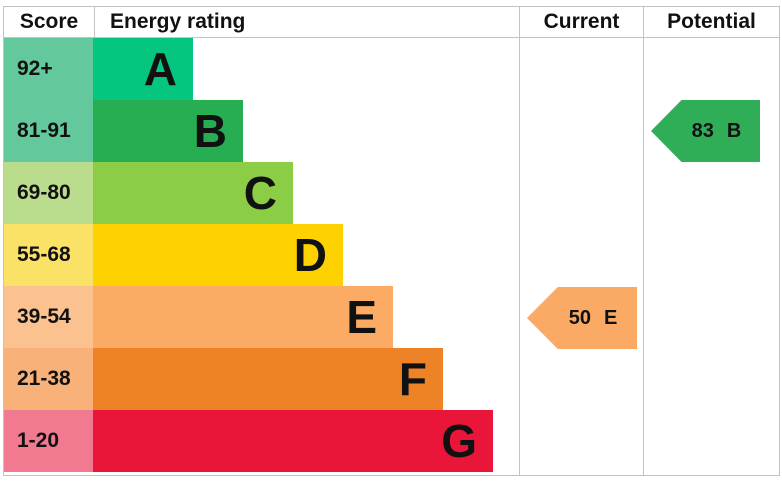  I want to click on current-rating-band: E, so click(610, 317).